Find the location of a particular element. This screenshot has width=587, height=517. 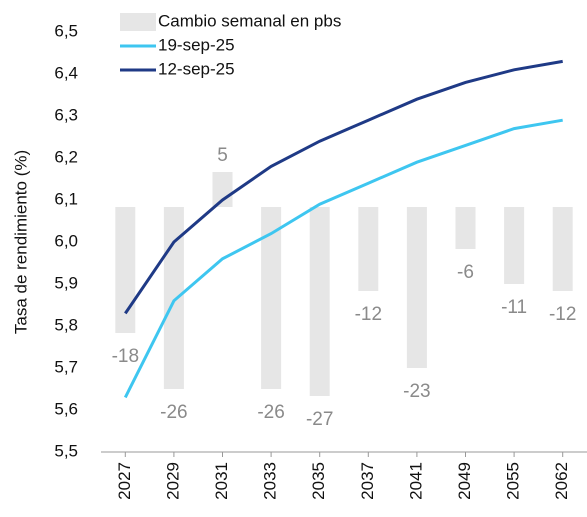

legend-label: Cambio semanal en pbs is located at coordinates (249, 20).